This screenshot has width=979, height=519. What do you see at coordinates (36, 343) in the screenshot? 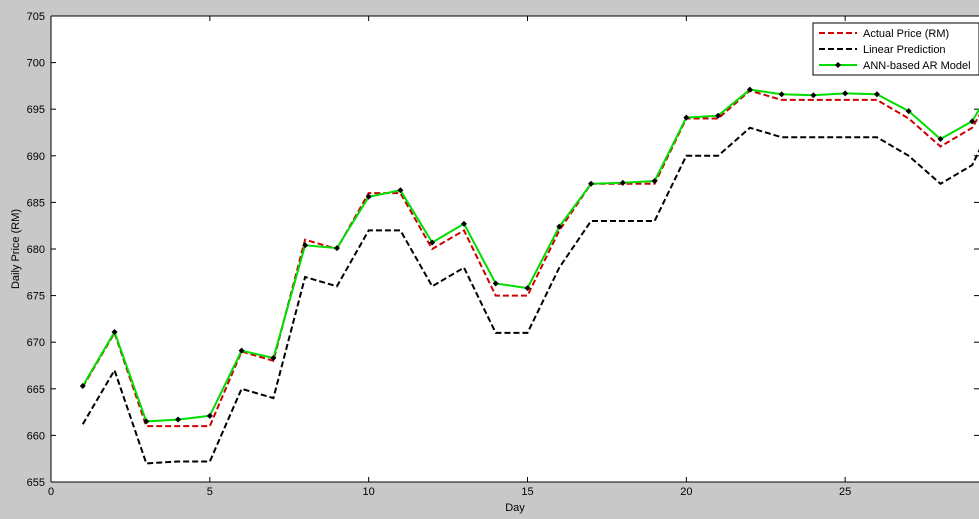
I see `y-tick-label: 670` at bounding box center [36, 343].